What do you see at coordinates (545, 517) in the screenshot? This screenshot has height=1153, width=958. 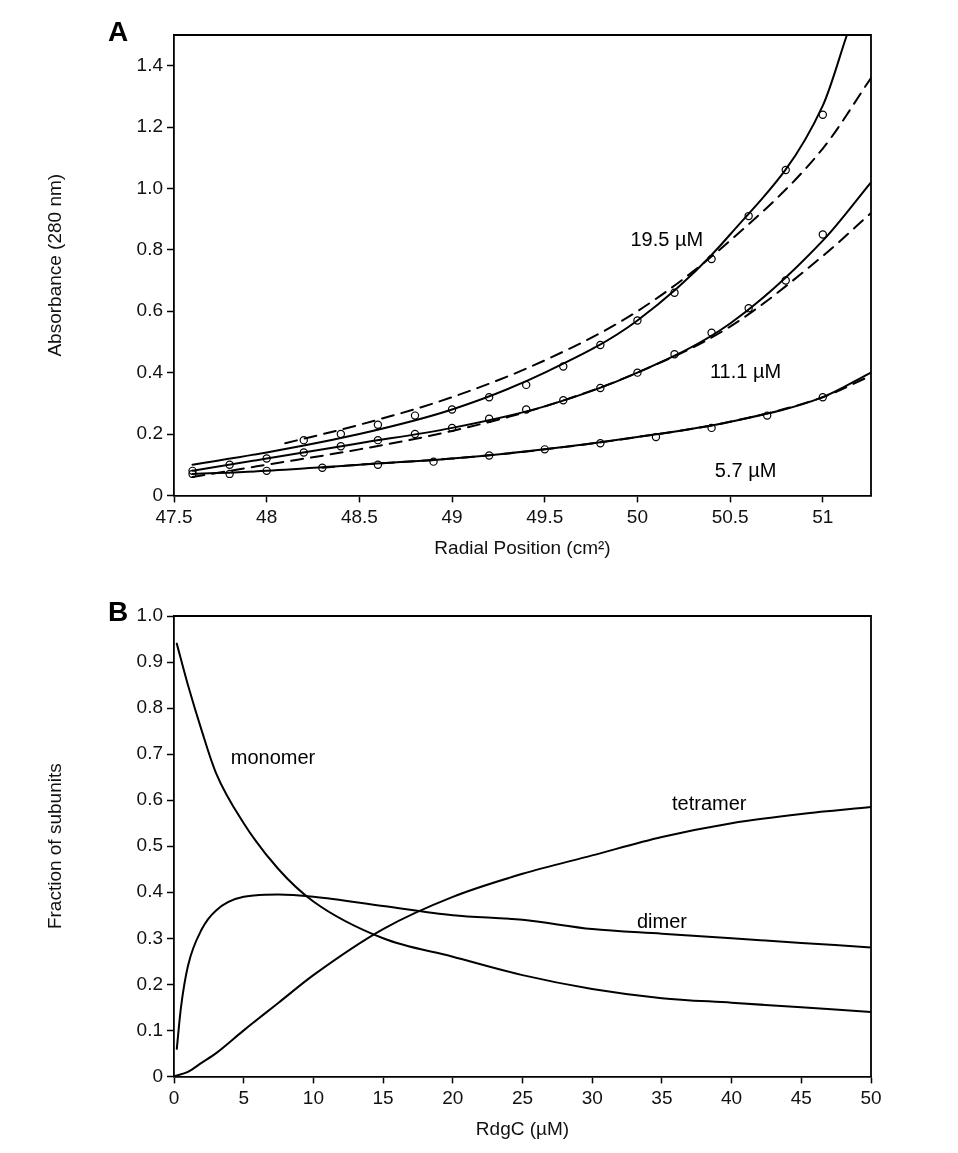 I see `x-tick-label: 49.5` at bounding box center [545, 517].